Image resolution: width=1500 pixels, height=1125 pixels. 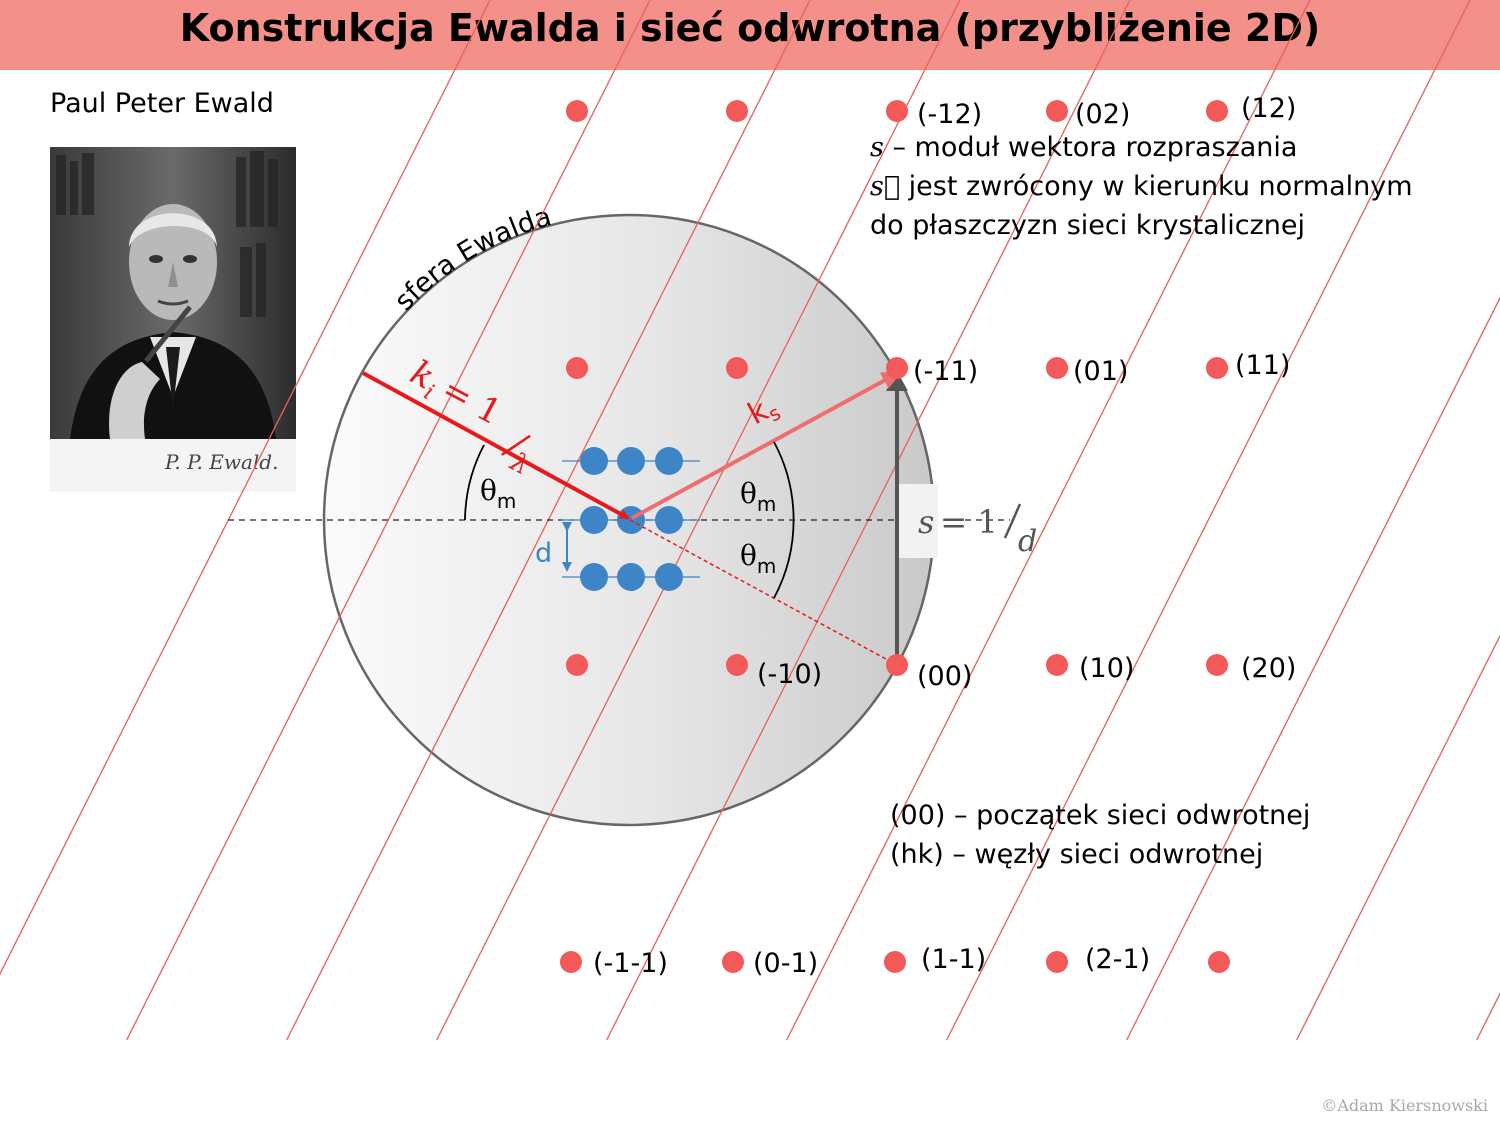 I want to click on note-line-2: s⃗ jest zwrócony w kierunku normalnym, so click(x=1141, y=186).